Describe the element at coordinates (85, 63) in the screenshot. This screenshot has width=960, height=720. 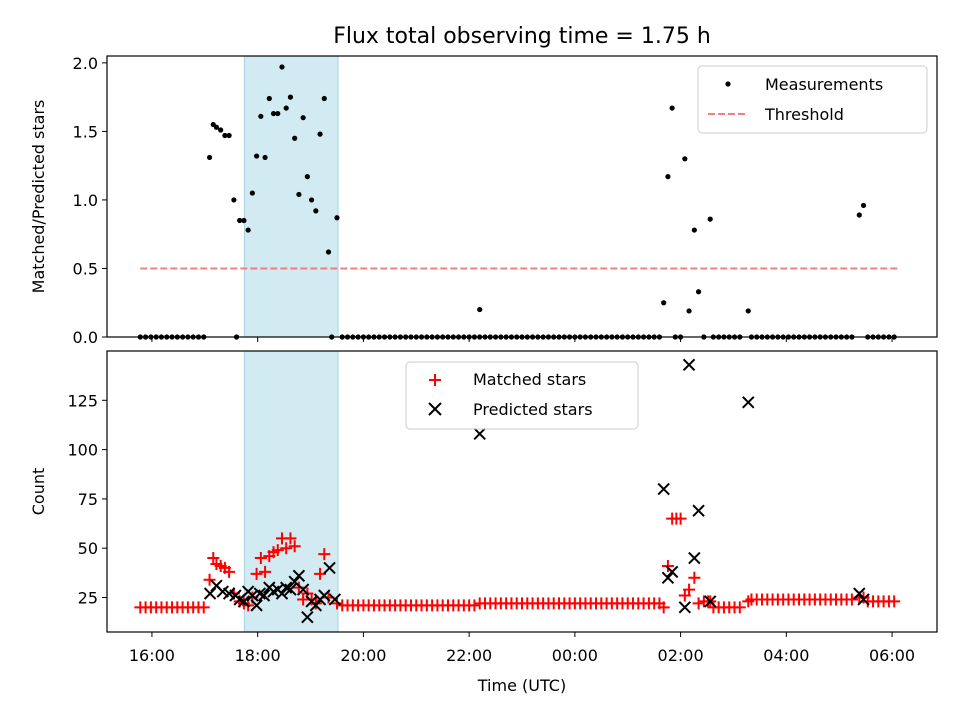
I see `y-tick-label: 2.0` at that location.